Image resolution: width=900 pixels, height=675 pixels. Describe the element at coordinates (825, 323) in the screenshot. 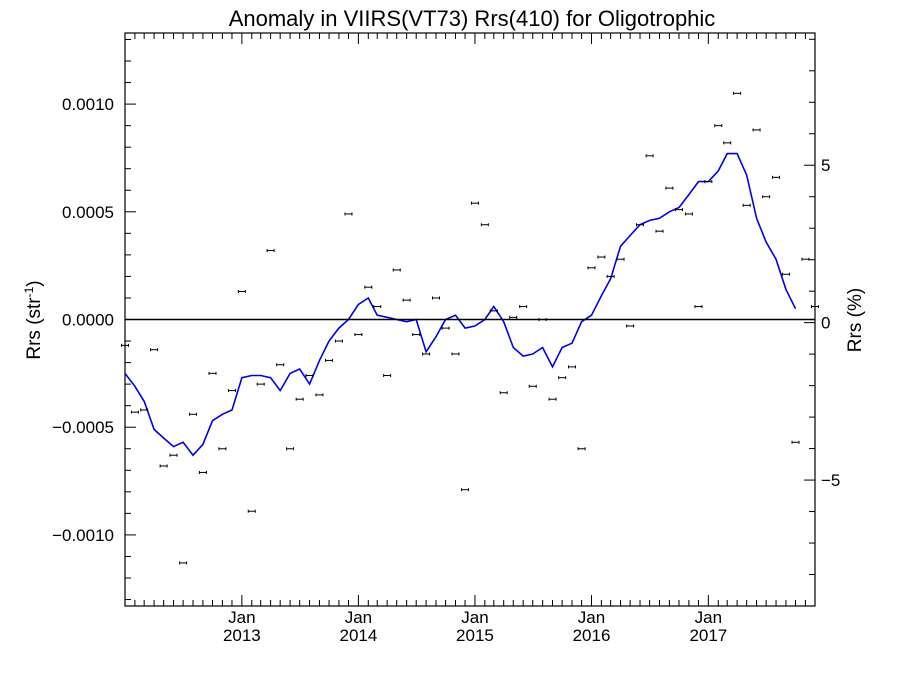

I see `y2-tick-label: 0` at that location.